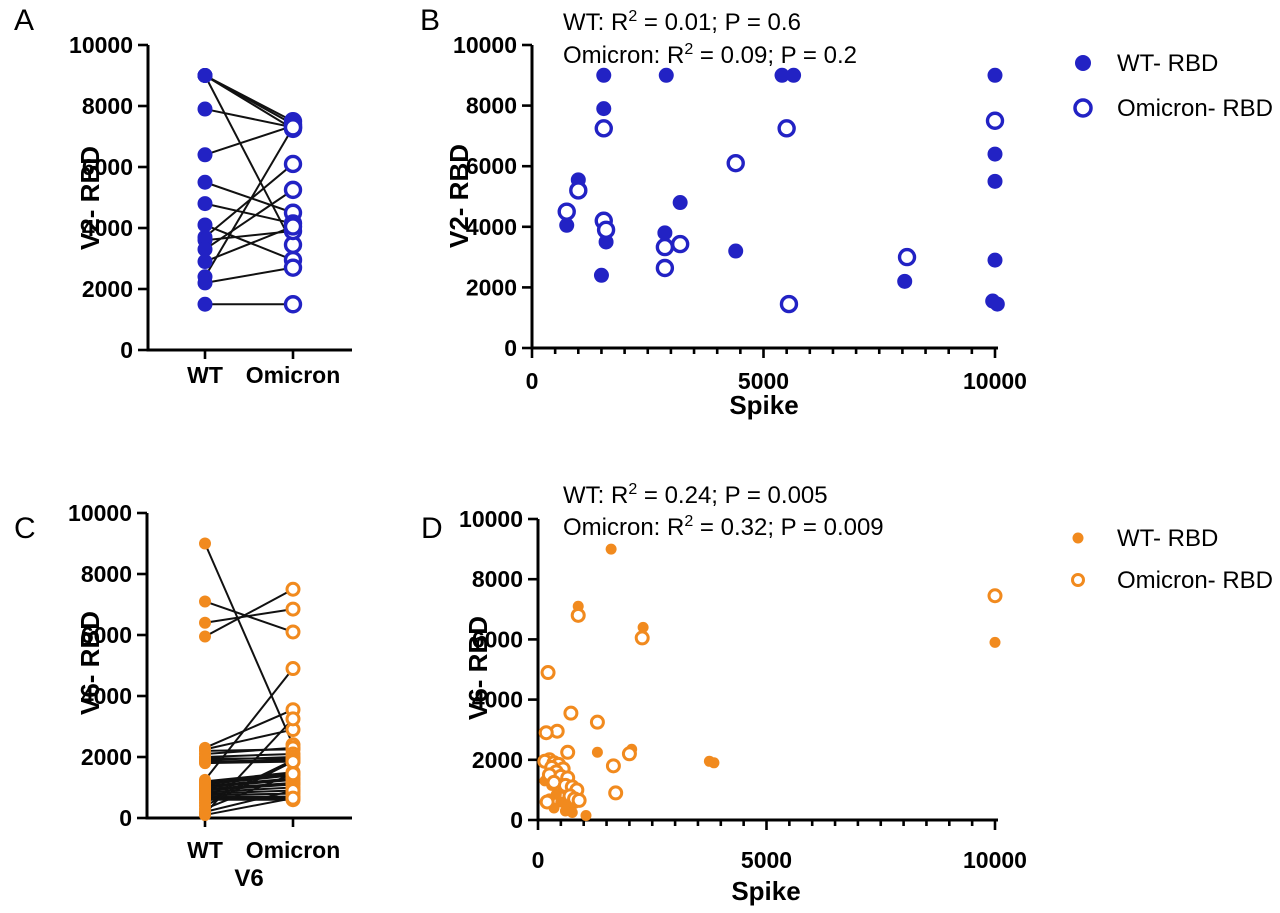 This screenshot has height=913, width=1280. Describe the element at coordinates (24, 20) in the screenshot. I see `panel-letter-A: A` at that location.